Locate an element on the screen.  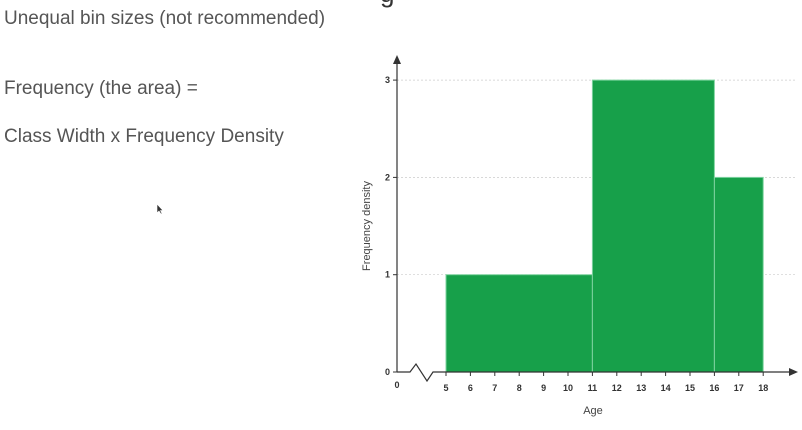
x-tick-label-6: 6 is located at coordinates (470, 388).